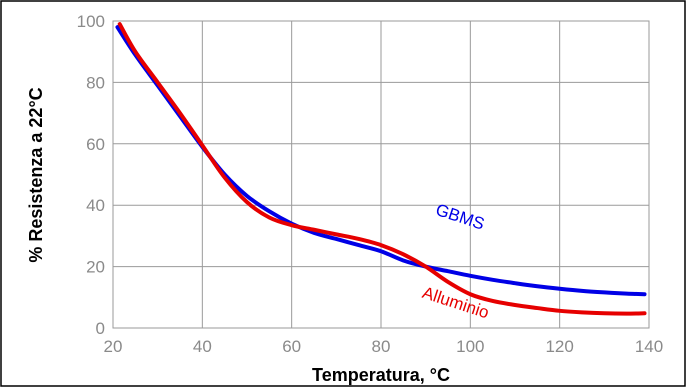  Describe the element at coordinates (36, 174) in the screenshot. I see `y-axis-title: % Resistenza a 22°C` at that location.